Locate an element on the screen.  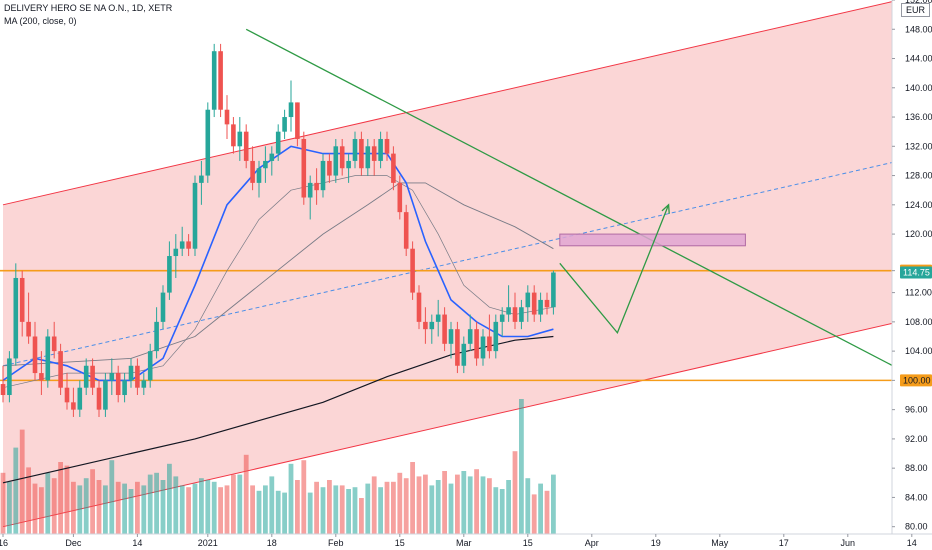
x-tick-label: 15 is located at coordinates (400, 543).